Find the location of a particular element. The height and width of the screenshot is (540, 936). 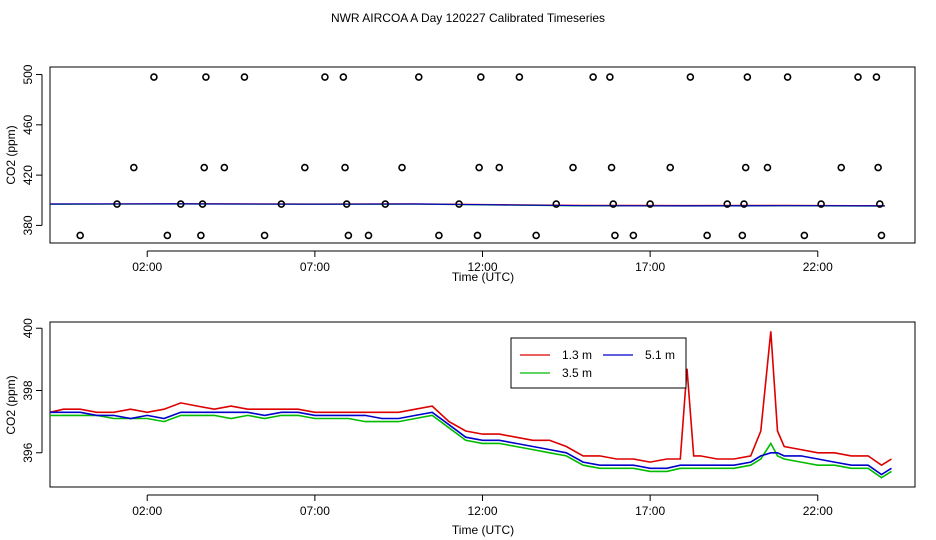

line-y-axis: 396 398 400 is located at coordinates (32, 390).